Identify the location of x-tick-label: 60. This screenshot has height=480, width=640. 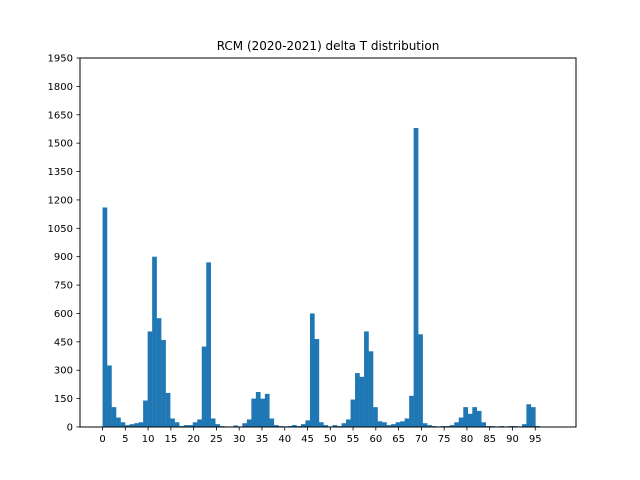
(375, 439).